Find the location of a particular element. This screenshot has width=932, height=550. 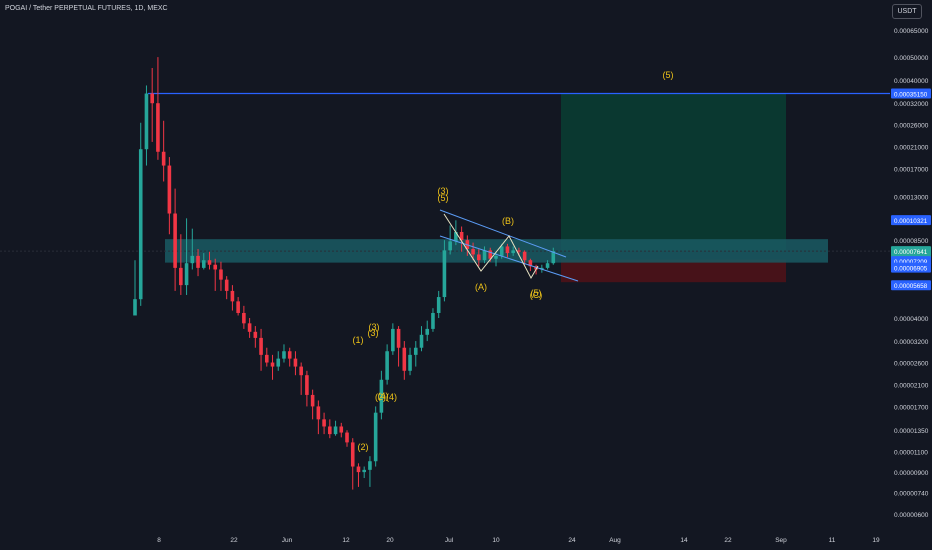

y-axis-tick-label: 0.00001350 is located at coordinates (911, 431).